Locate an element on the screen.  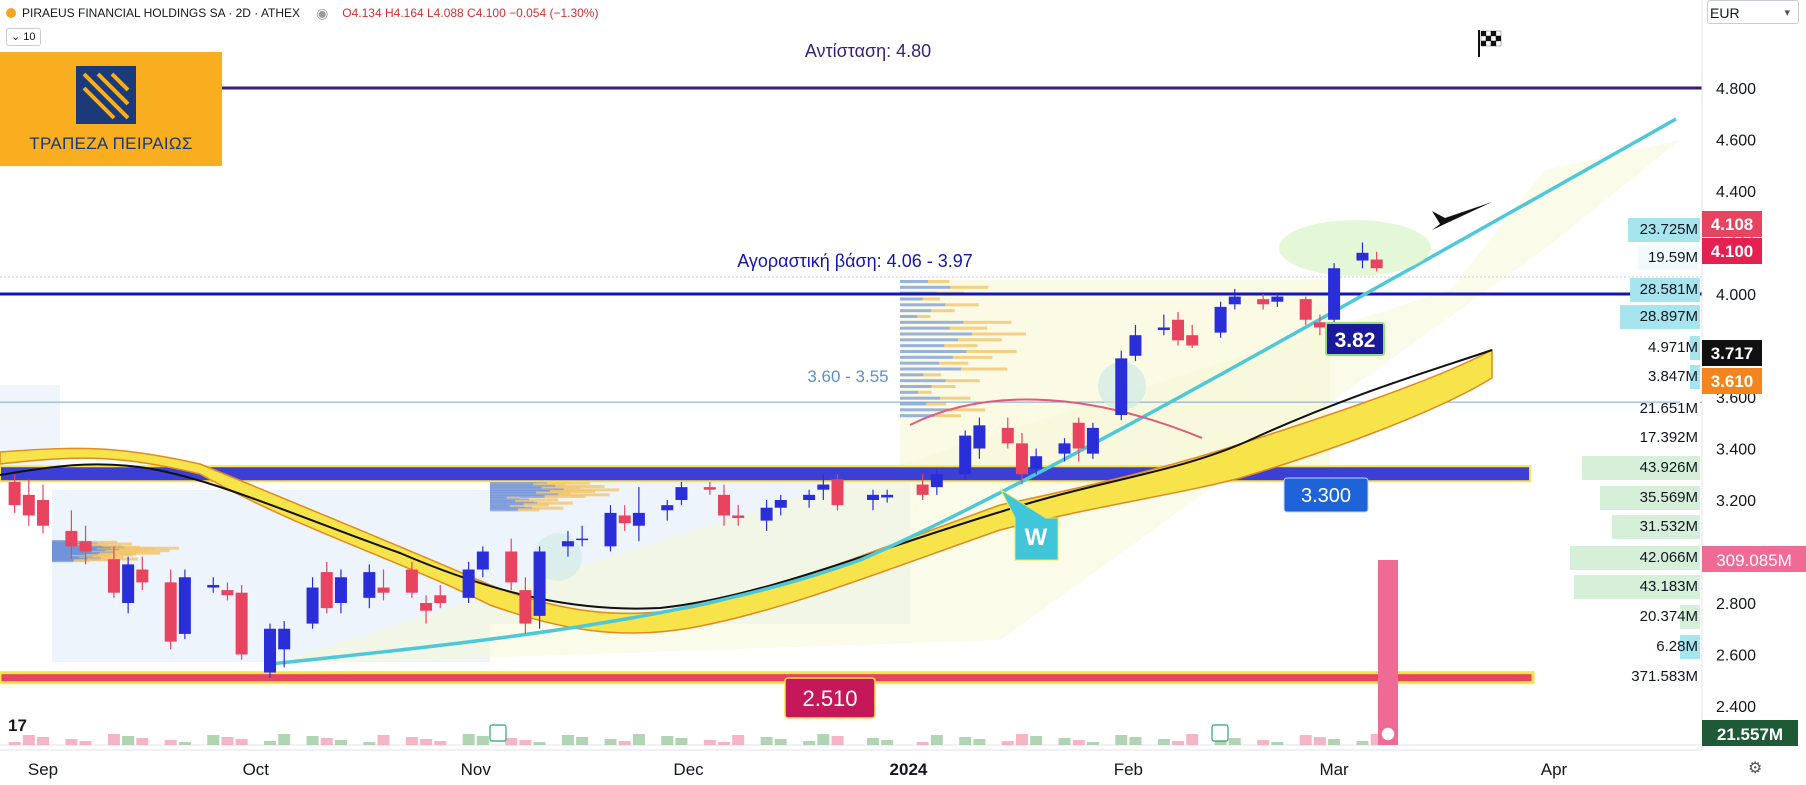
support-251-badge is located at coordinates (830, 698).